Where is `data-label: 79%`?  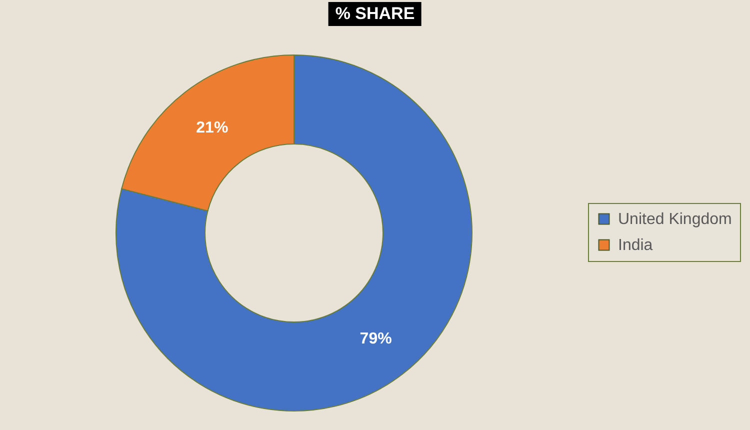
data-label: 79% is located at coordinates (376, 339).